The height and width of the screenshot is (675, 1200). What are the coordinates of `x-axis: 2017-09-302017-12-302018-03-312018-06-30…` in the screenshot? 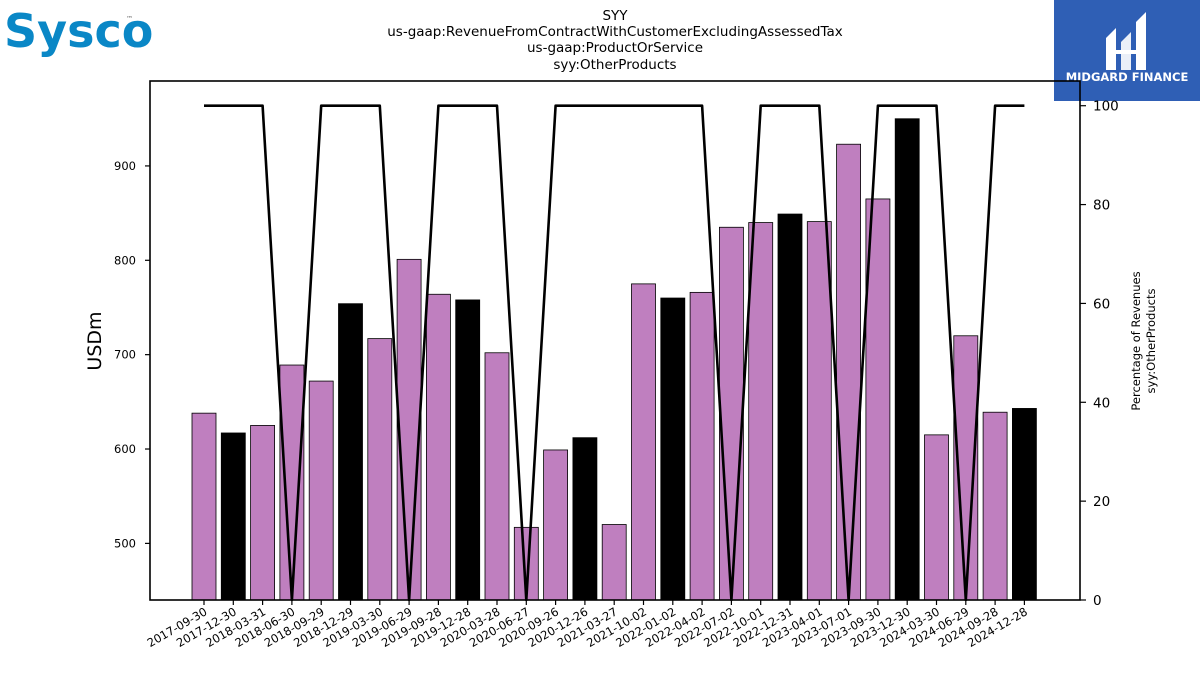 It's located at (587, 625).